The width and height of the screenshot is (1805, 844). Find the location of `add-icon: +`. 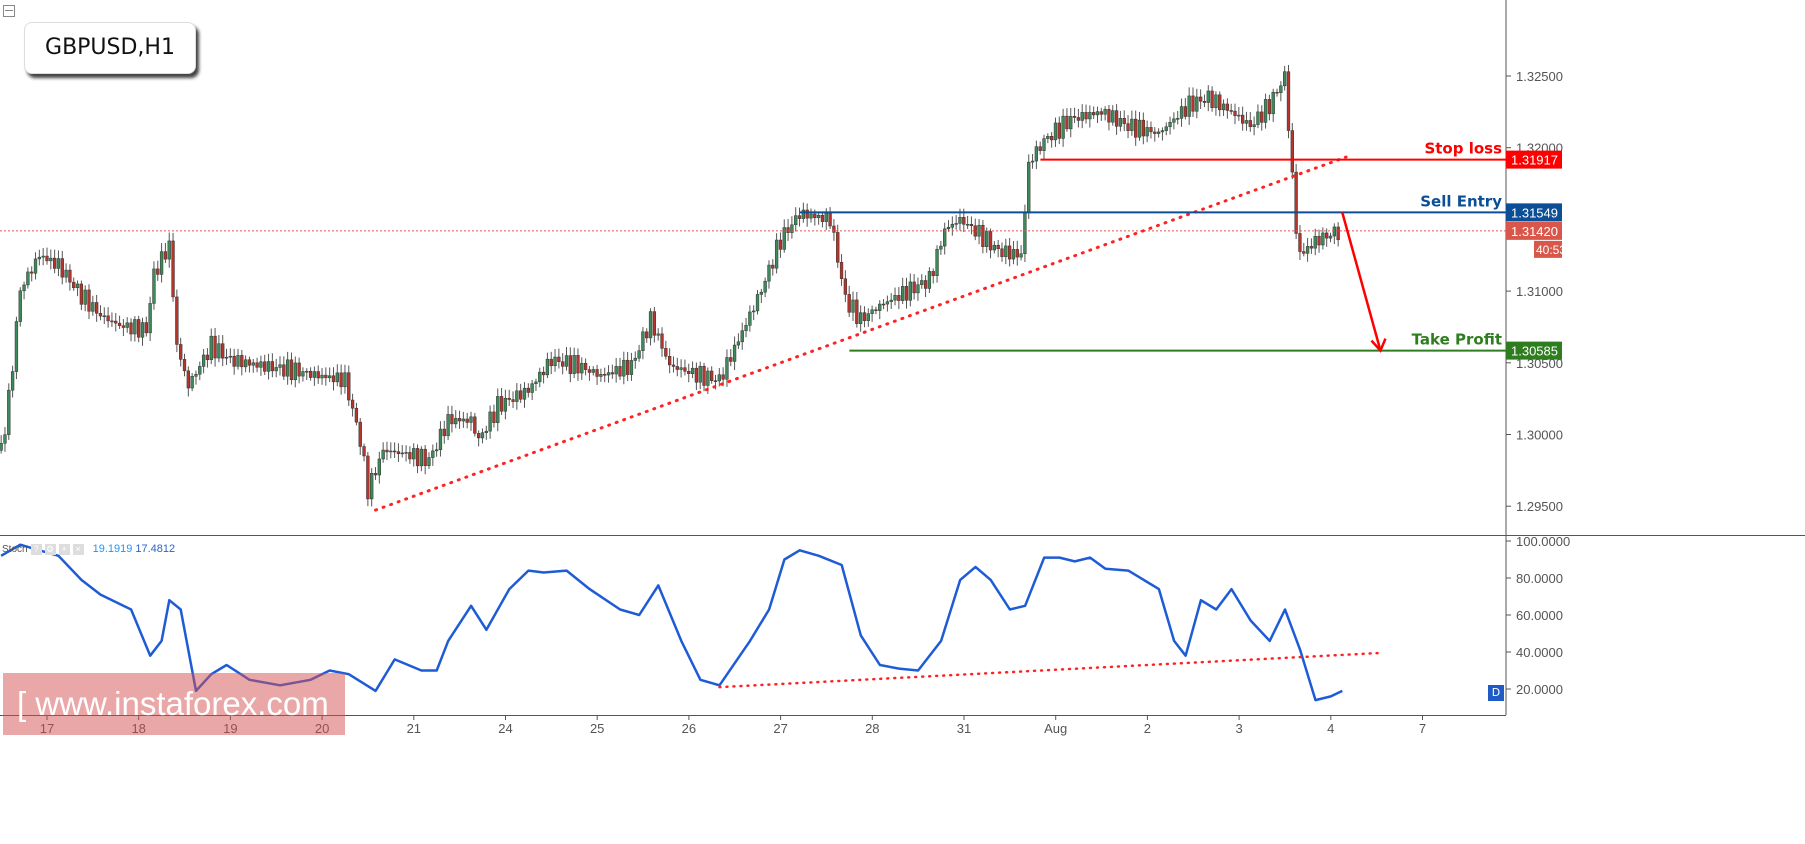

add-icon: + is located at coordinates (64, 549).